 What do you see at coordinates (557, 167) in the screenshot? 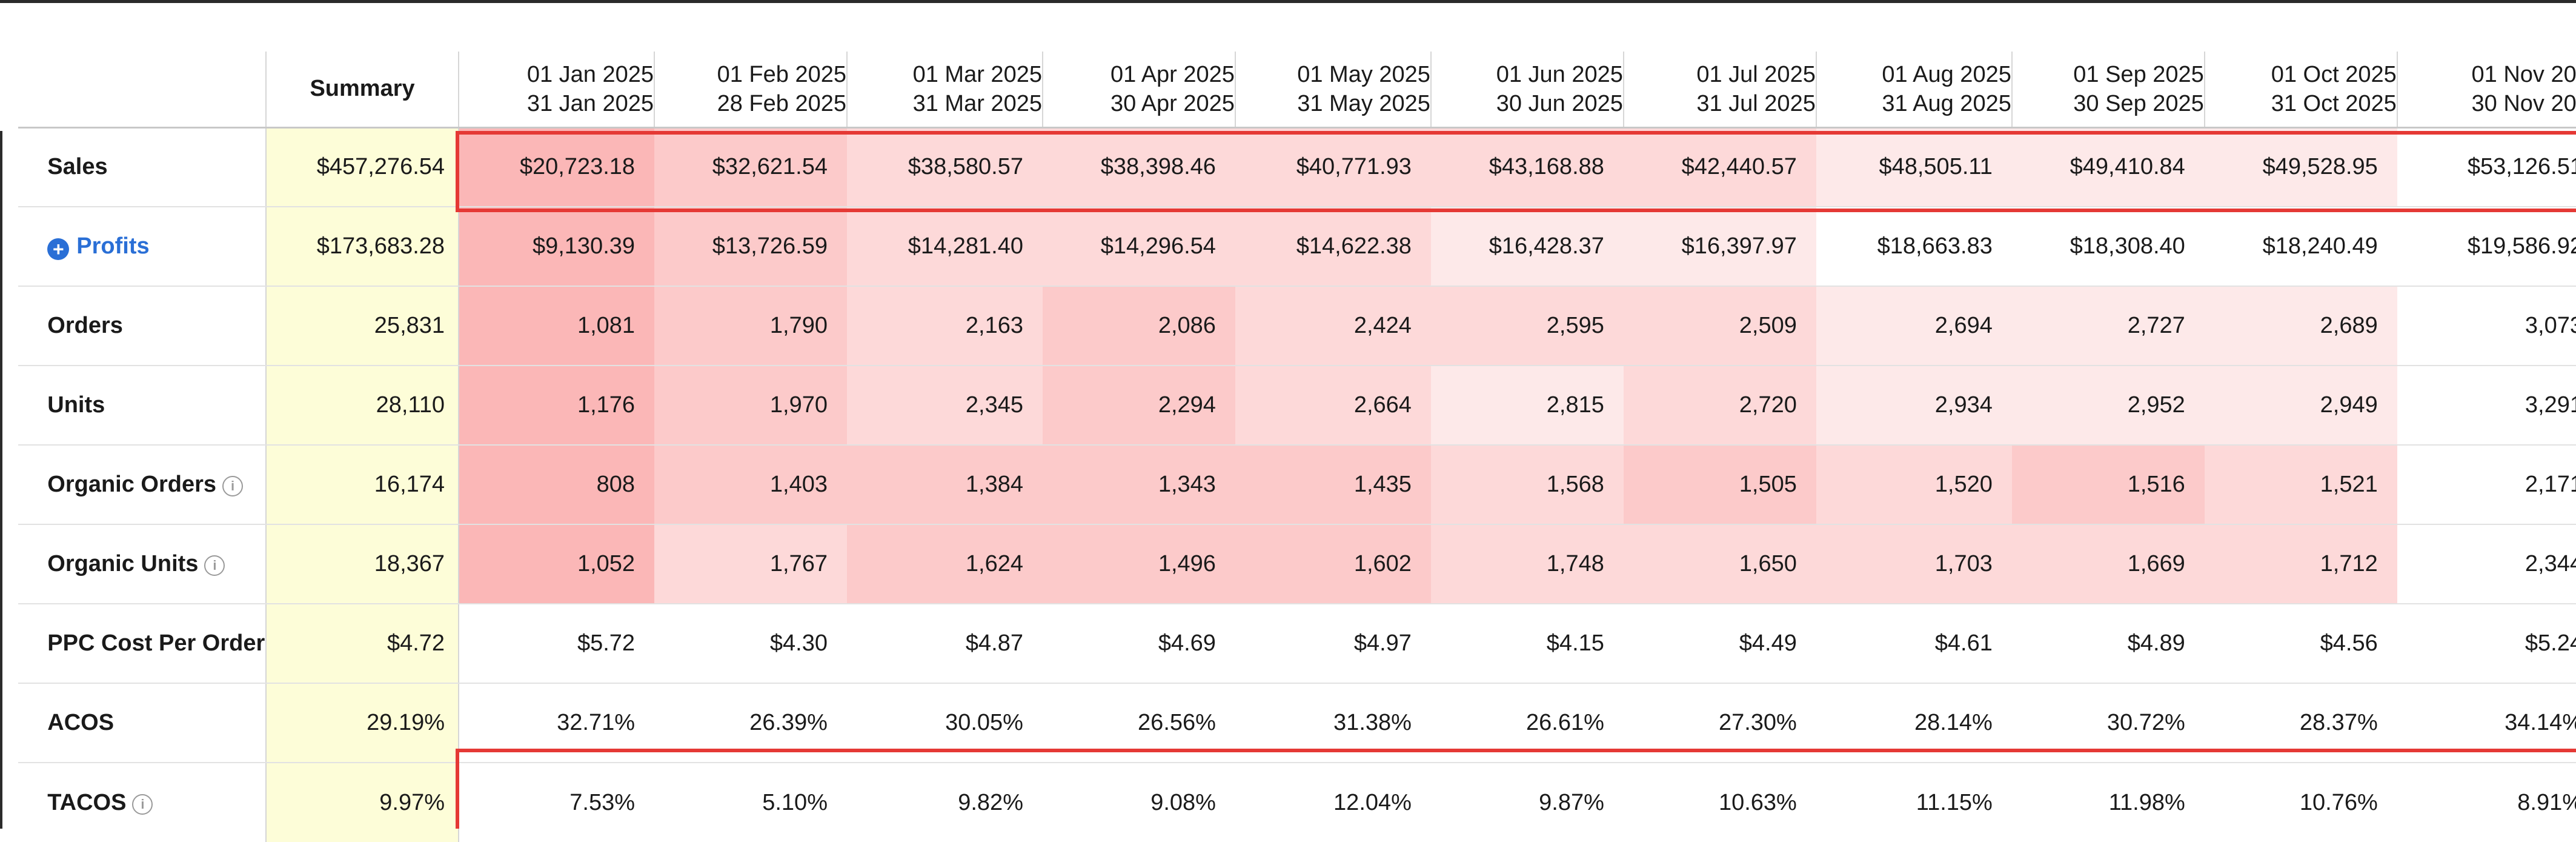
I see `value-cell: $20,723.18` at bounding box center [557, 167].